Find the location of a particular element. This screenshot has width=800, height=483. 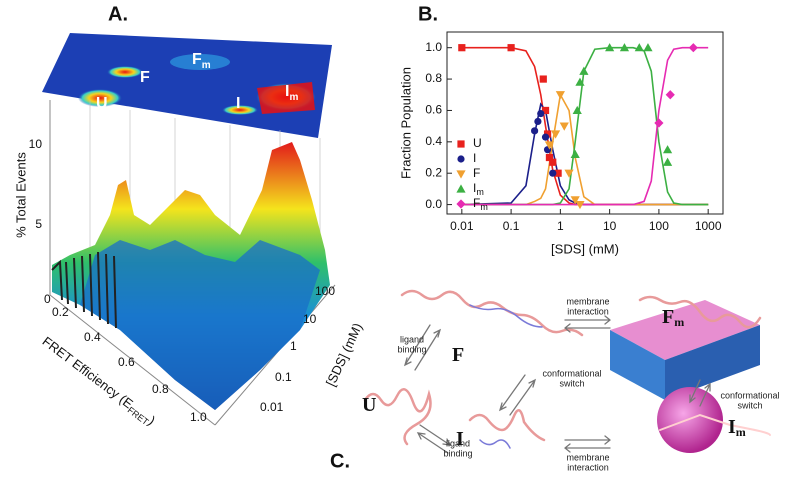

z-tick-label: 5 is located at coordinates (38, 224).